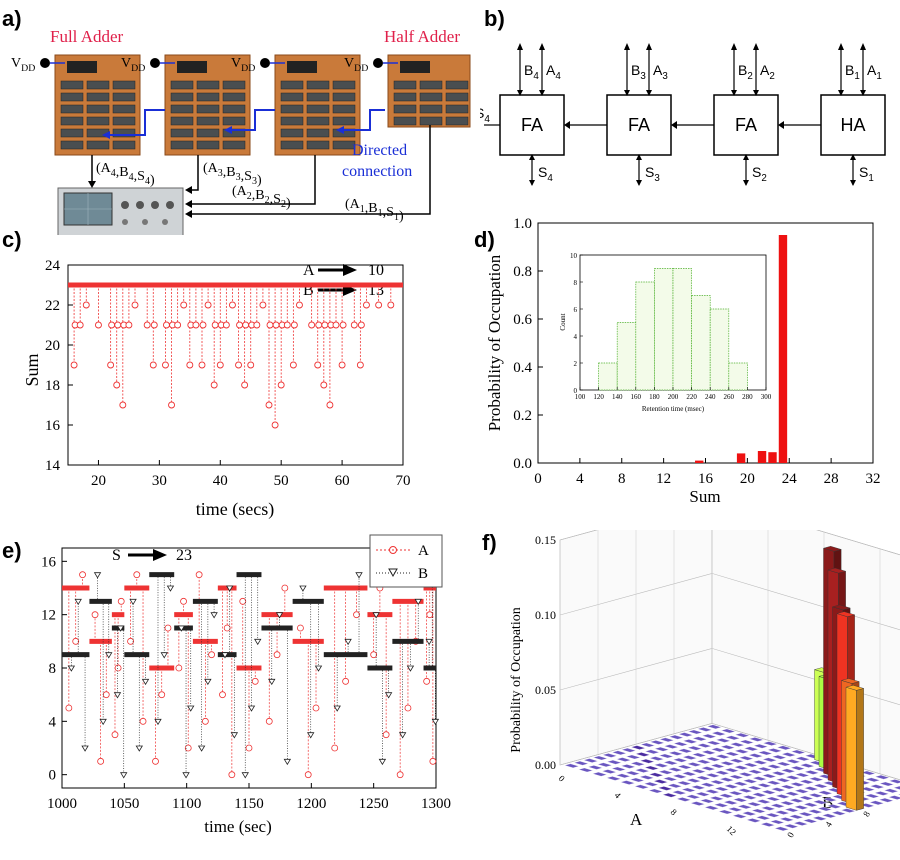  Describe the element at coordinates (116, 555) in the screenshot. I see `svg-text: S` at that location.